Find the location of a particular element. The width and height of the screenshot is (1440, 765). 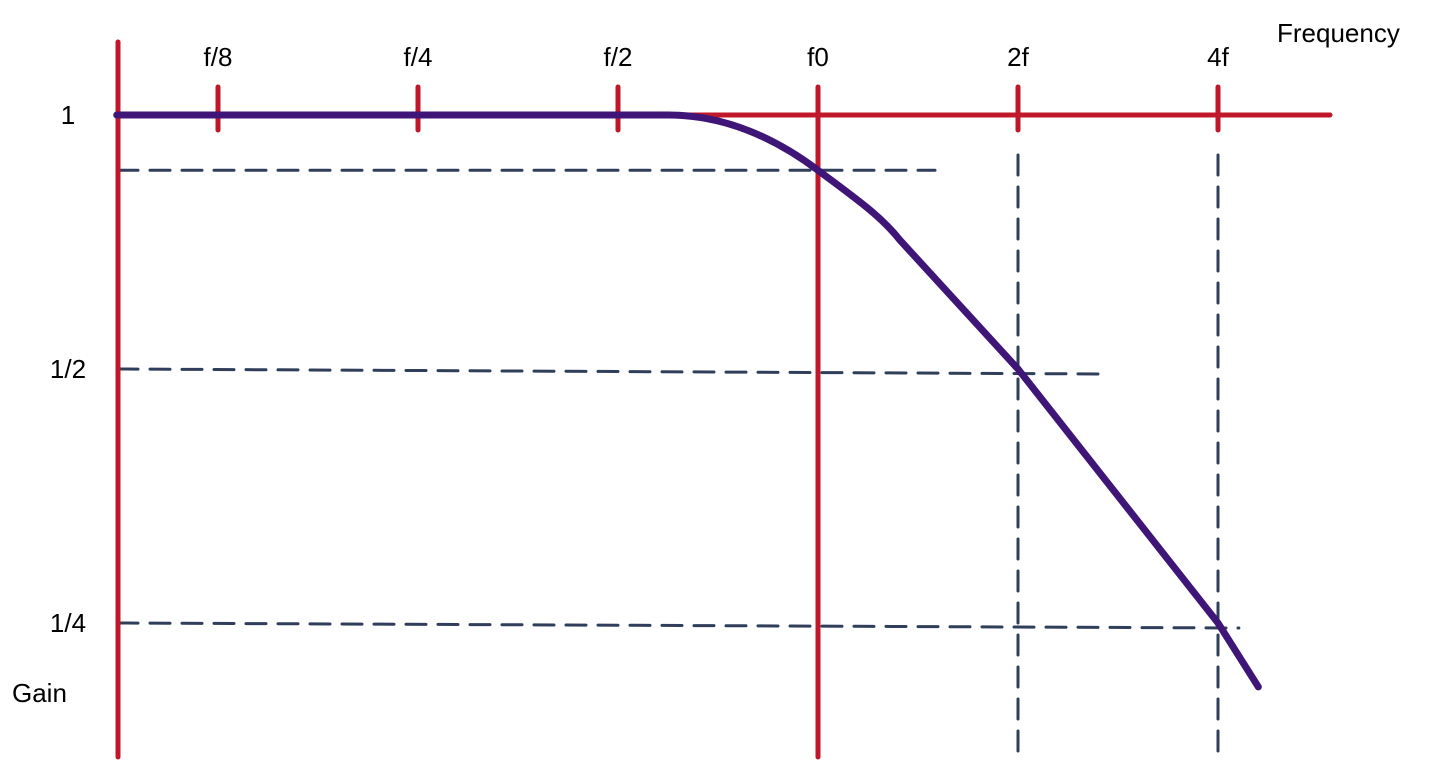

y-tick-label: 1/2 is located at coordinates (68, 369).